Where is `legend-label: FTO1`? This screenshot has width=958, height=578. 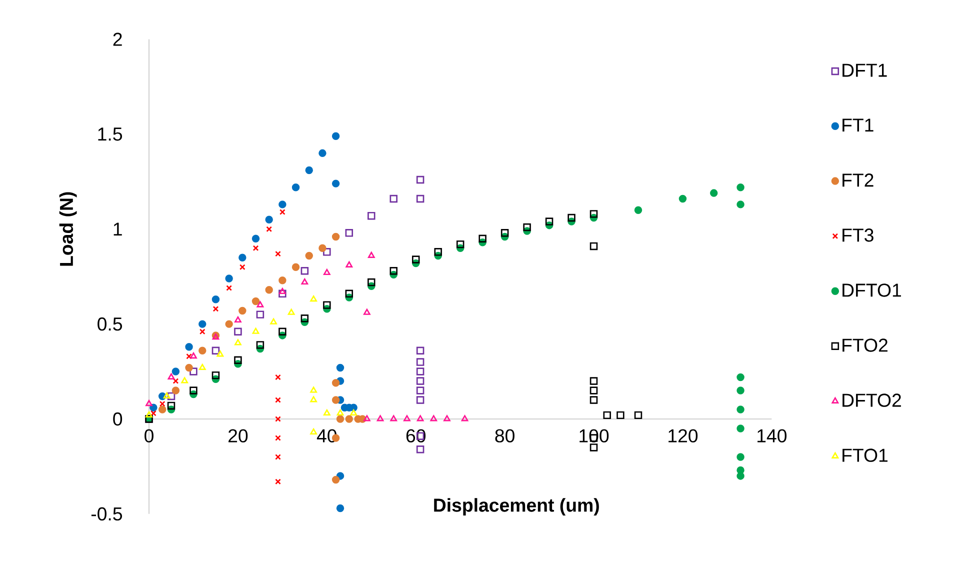 legend-label: FTO1 is located at coordinates (865, 455).